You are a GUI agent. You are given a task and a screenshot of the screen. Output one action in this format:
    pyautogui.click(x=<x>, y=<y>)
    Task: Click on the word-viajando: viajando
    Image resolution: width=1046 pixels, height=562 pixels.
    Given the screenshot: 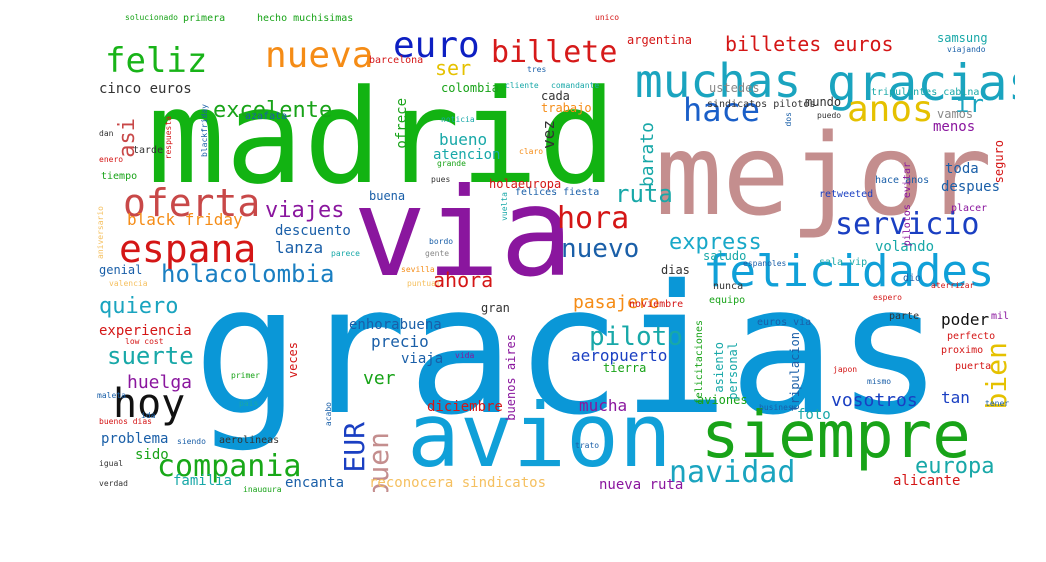 What is the action you would take?
    pyautogui.click(x=966, y=49)
    